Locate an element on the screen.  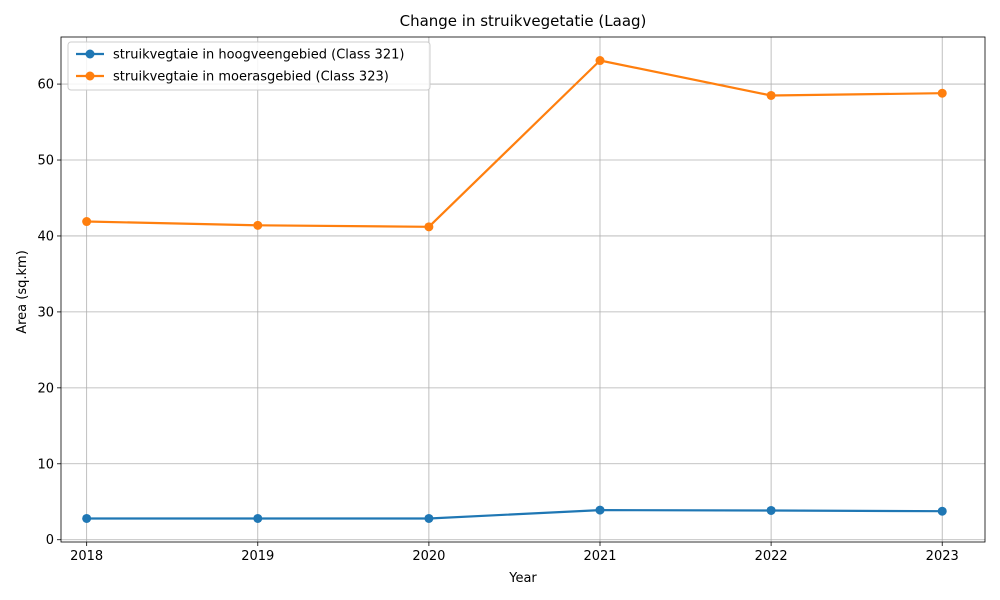
y-tick-label: 60 is located at coordinates (45, 85).